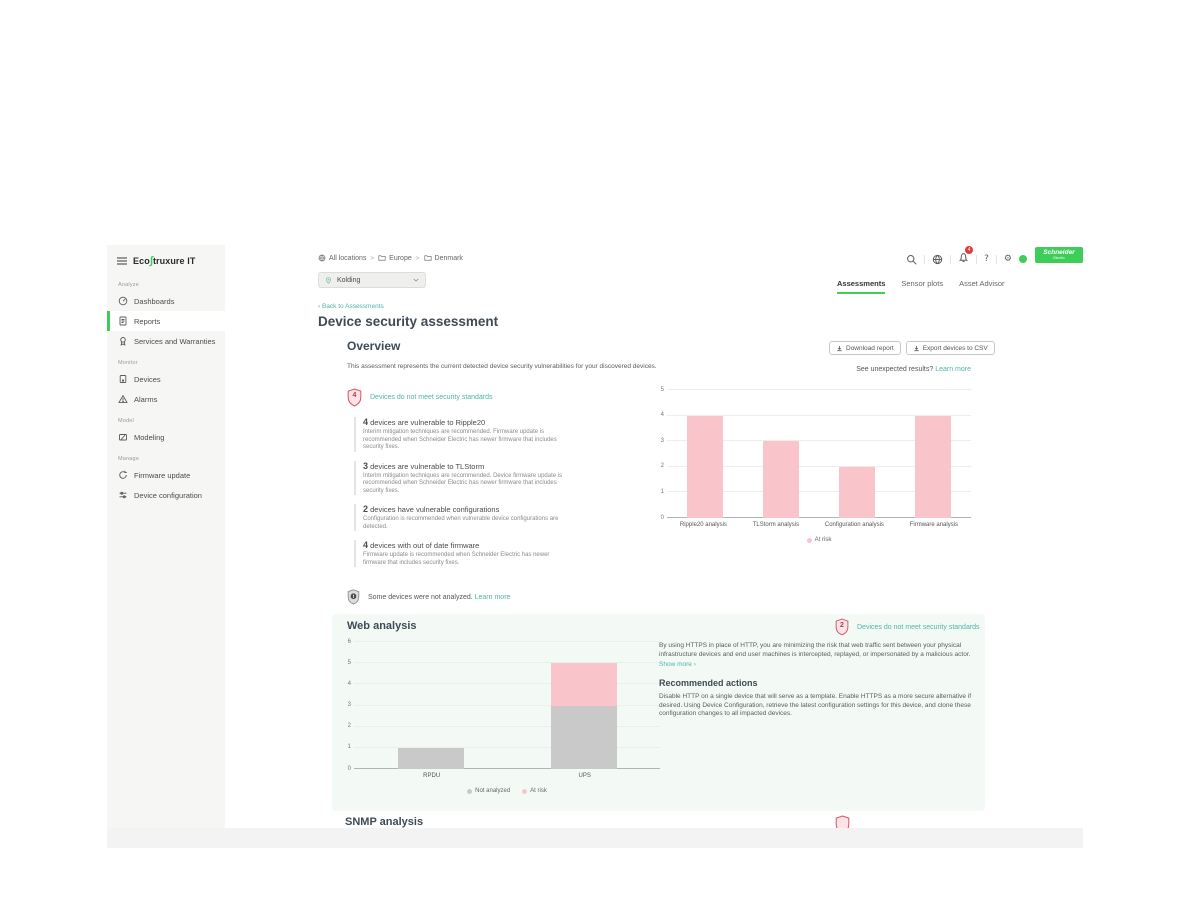  I want to click on gridline: 6, so click(504, 642).